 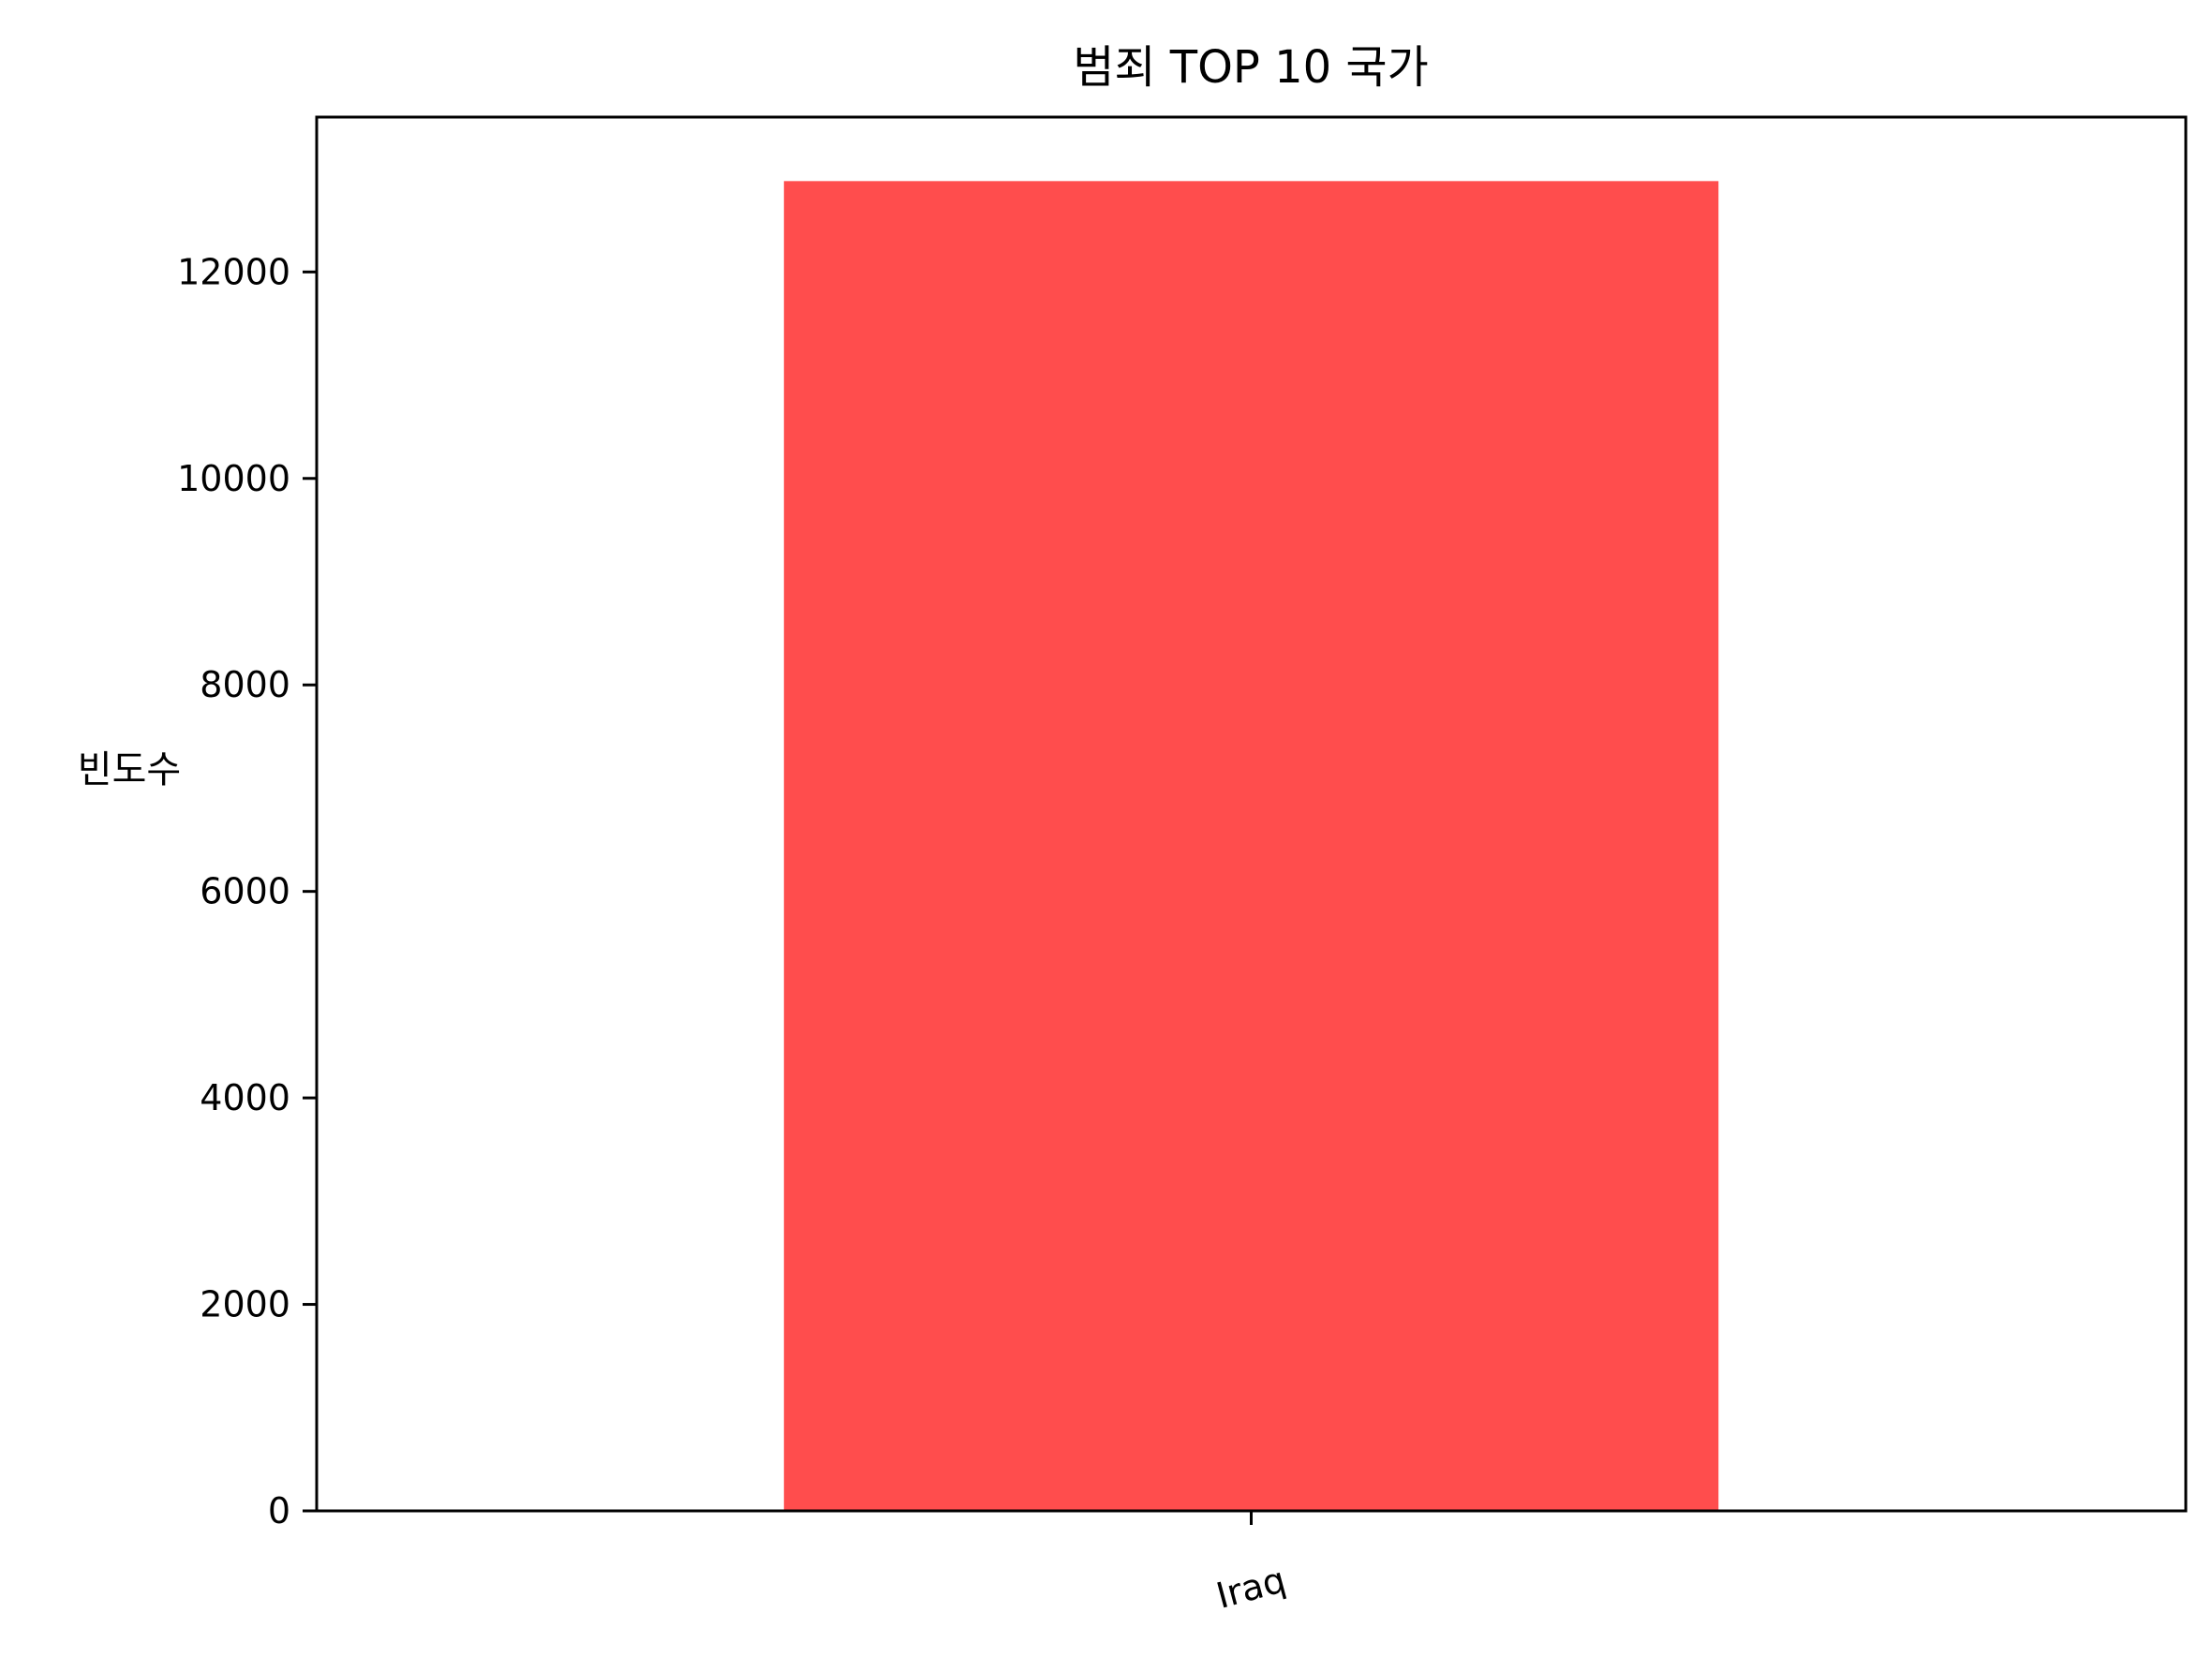 I want to click on y-axis: 0 2000 4000 6000 8000 10000 12000, so click(x=247, y=891).